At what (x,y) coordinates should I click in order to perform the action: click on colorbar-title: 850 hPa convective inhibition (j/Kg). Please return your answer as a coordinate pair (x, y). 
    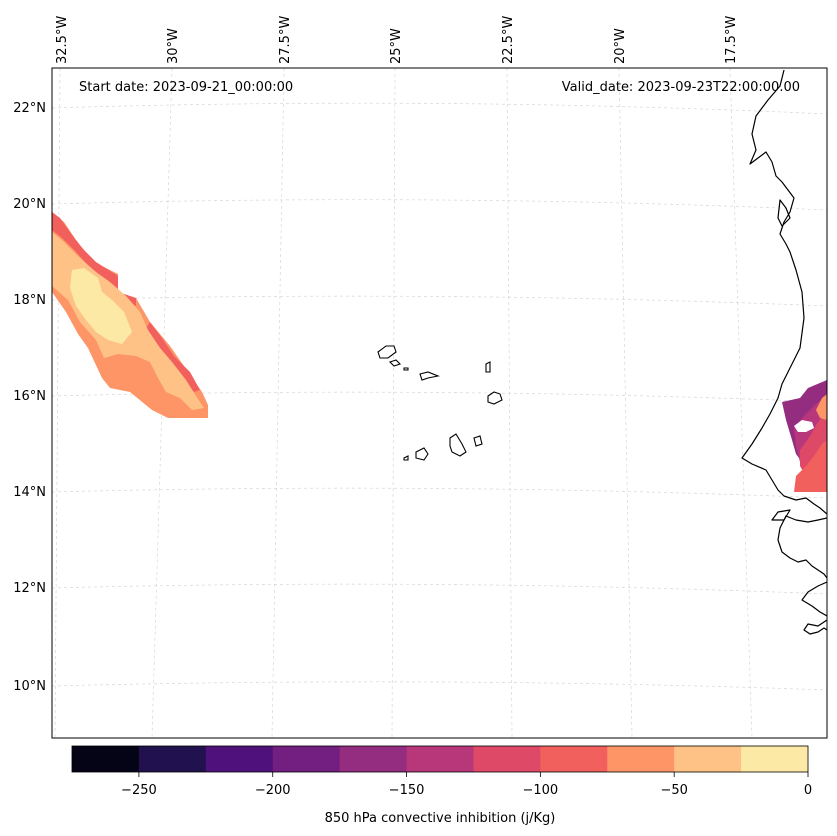
    Looking at the image, I should click on (440, 818).